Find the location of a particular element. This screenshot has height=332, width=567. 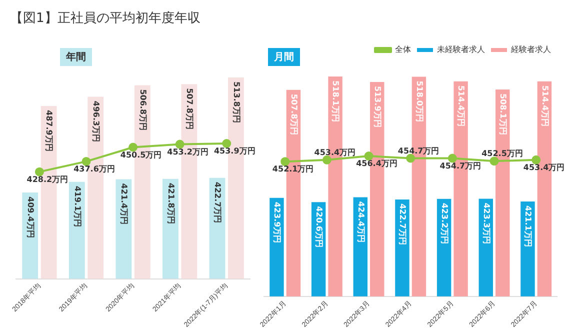

data-label: 508.1万円 is located at coordinates (503, 114).